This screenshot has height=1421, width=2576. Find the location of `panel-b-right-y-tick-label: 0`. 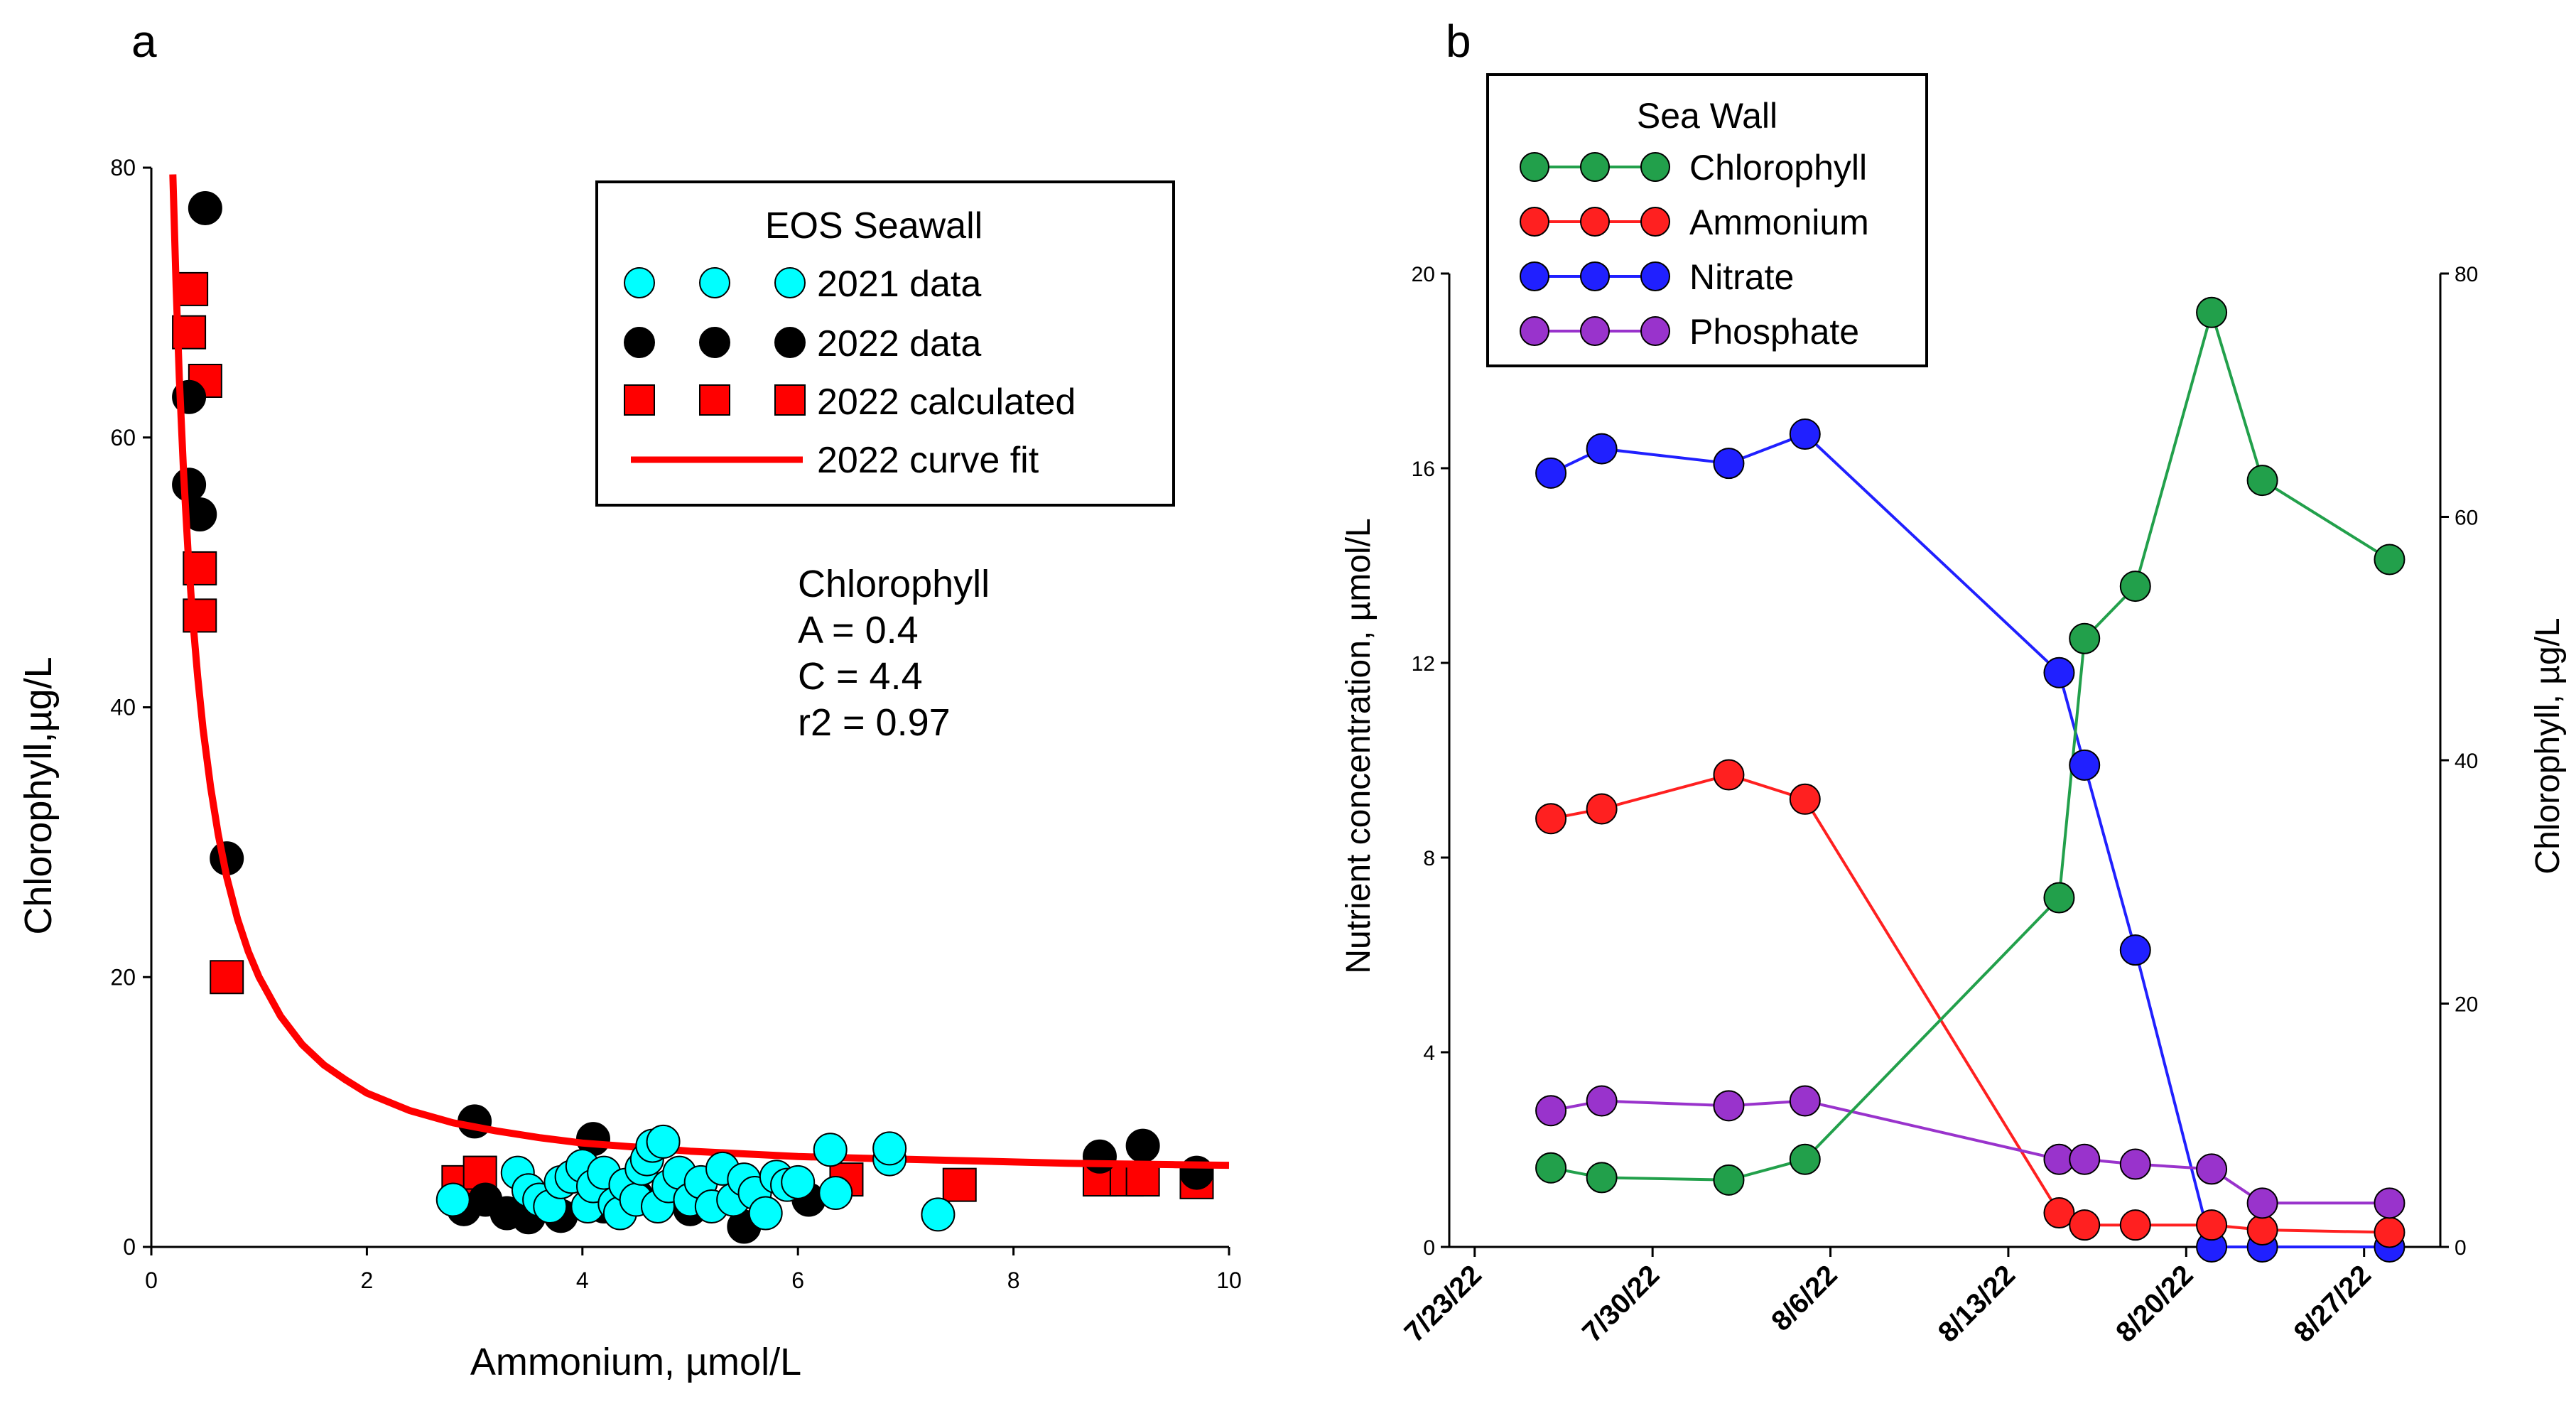

panel-b-right-y-tick-label: 0 is located at coordinates (2461, 1248).